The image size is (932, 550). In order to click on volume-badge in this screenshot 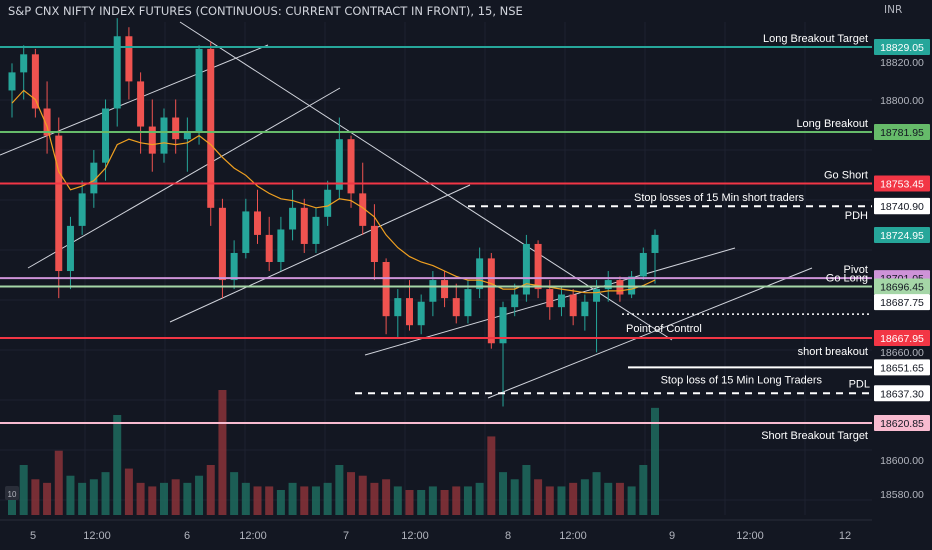, I will do `click(12, 493)`.